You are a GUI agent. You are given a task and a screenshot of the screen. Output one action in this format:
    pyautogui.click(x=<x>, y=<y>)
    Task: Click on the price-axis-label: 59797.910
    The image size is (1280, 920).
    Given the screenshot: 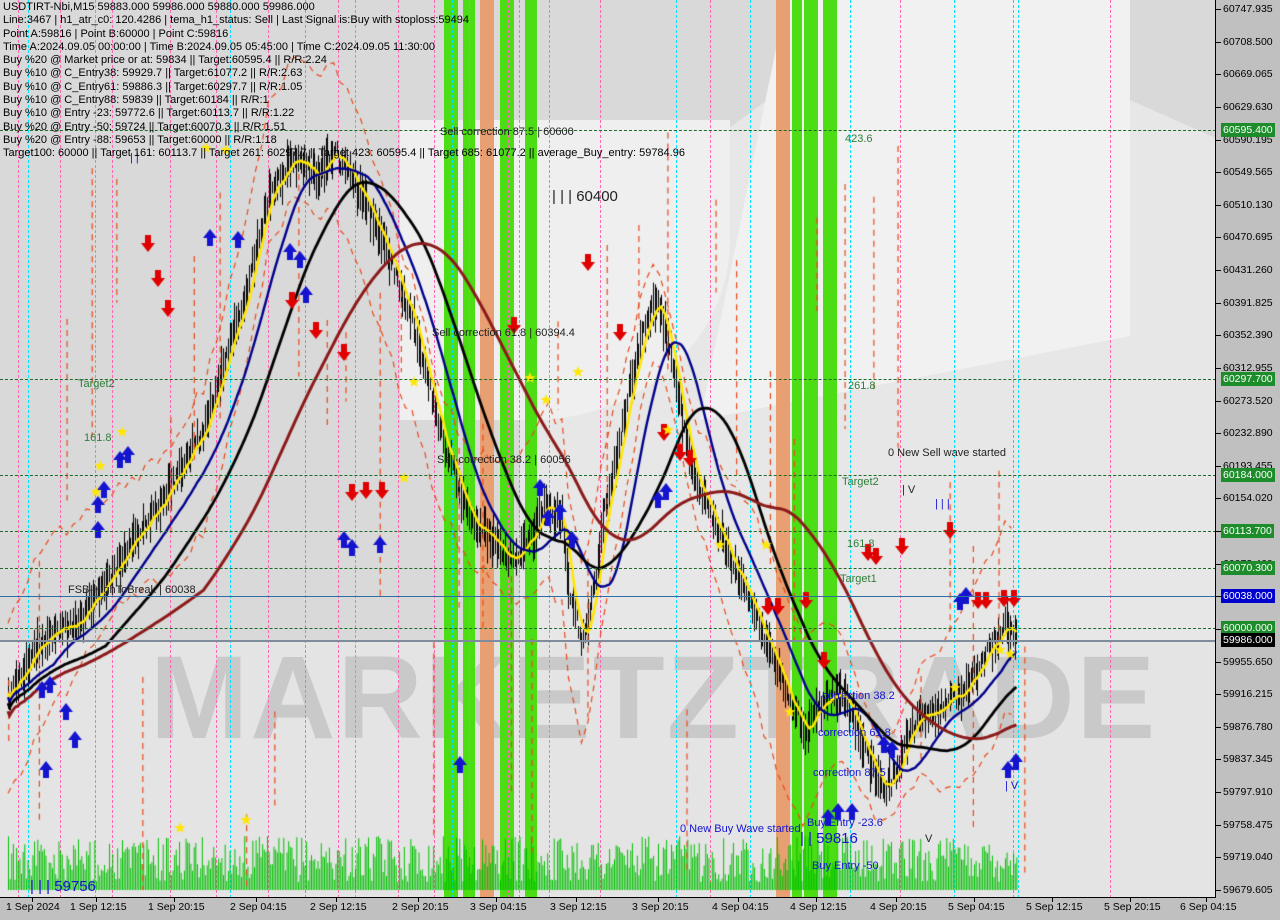 What is the action you would take?
    pyautogui.click(x=1248, y=792)
    